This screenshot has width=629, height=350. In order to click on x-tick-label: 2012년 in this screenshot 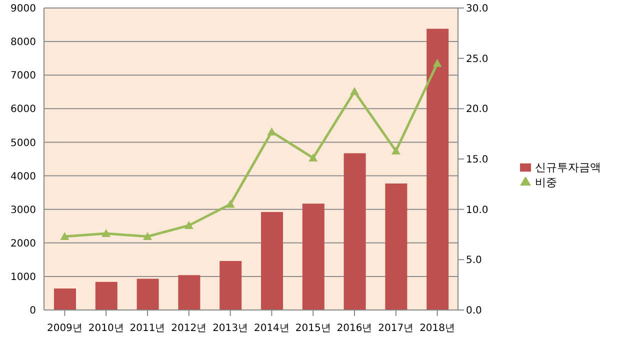, I will do `click(189, 328)`.